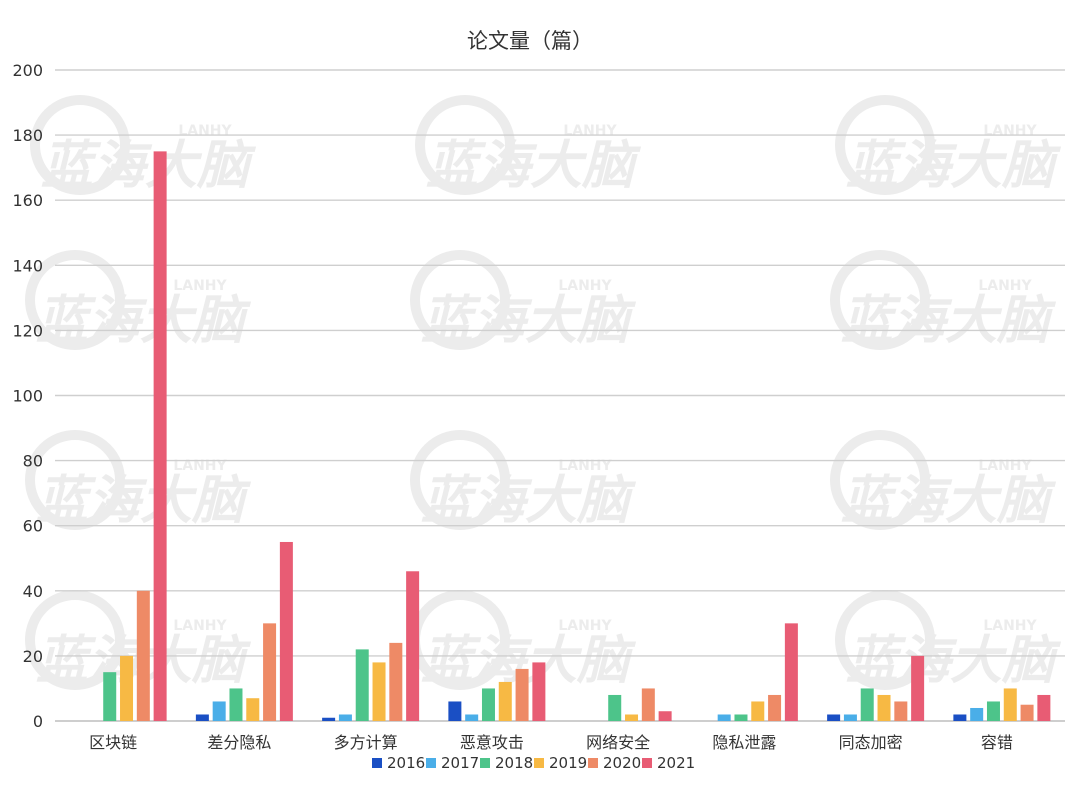 The width and height of the screenshot is (1080, 789). I want to click on legend-label: 2018, so click(514, 763).